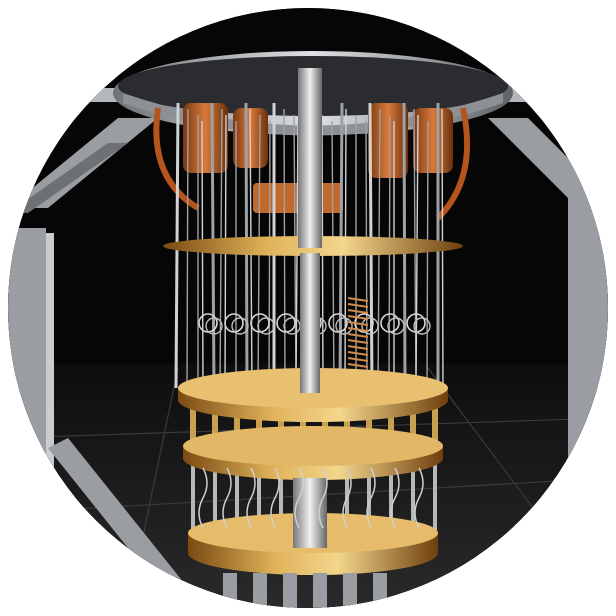  I want to click on lower-wiring, so click(311, 537).